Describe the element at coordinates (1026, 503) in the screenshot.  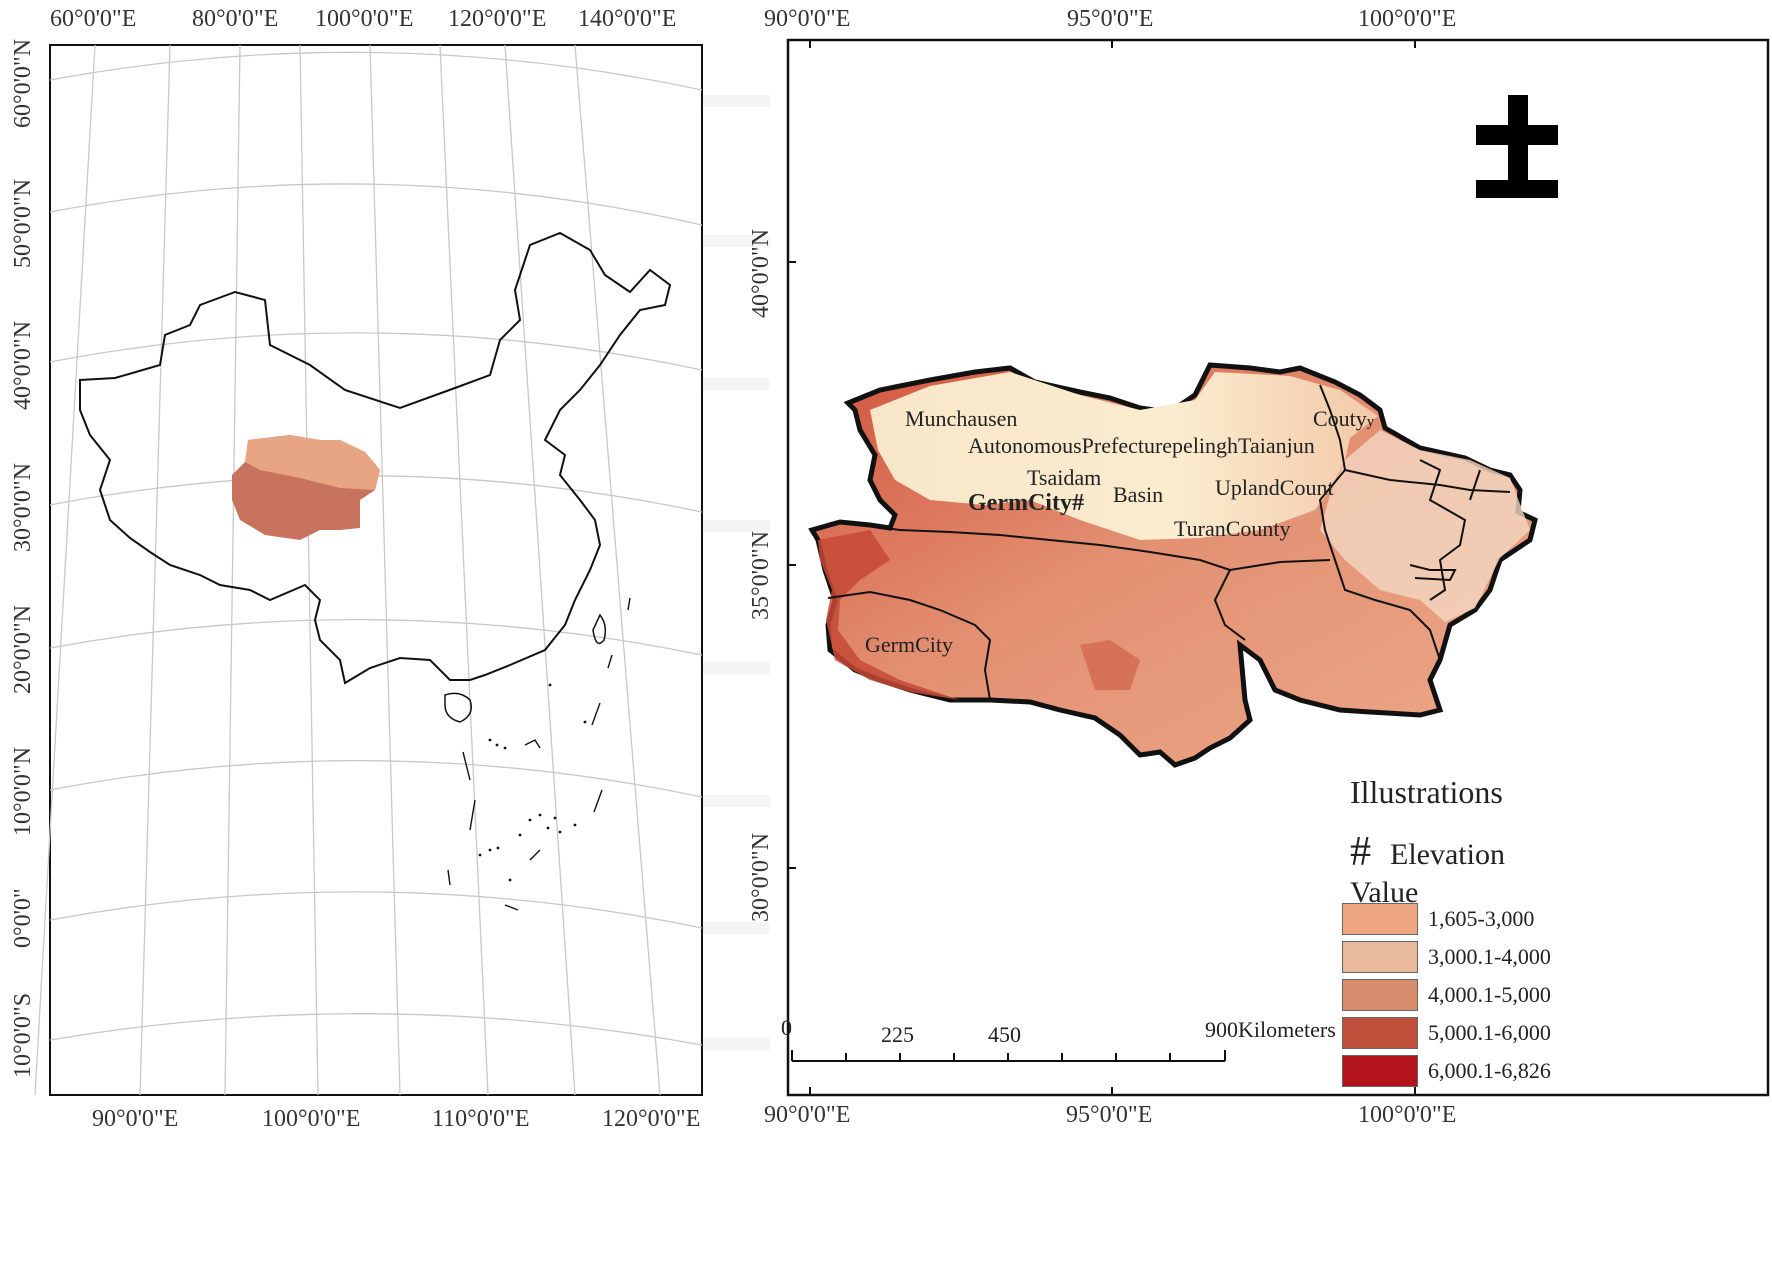
I see `place-label-germcity-hash: GermCity#` at that location.